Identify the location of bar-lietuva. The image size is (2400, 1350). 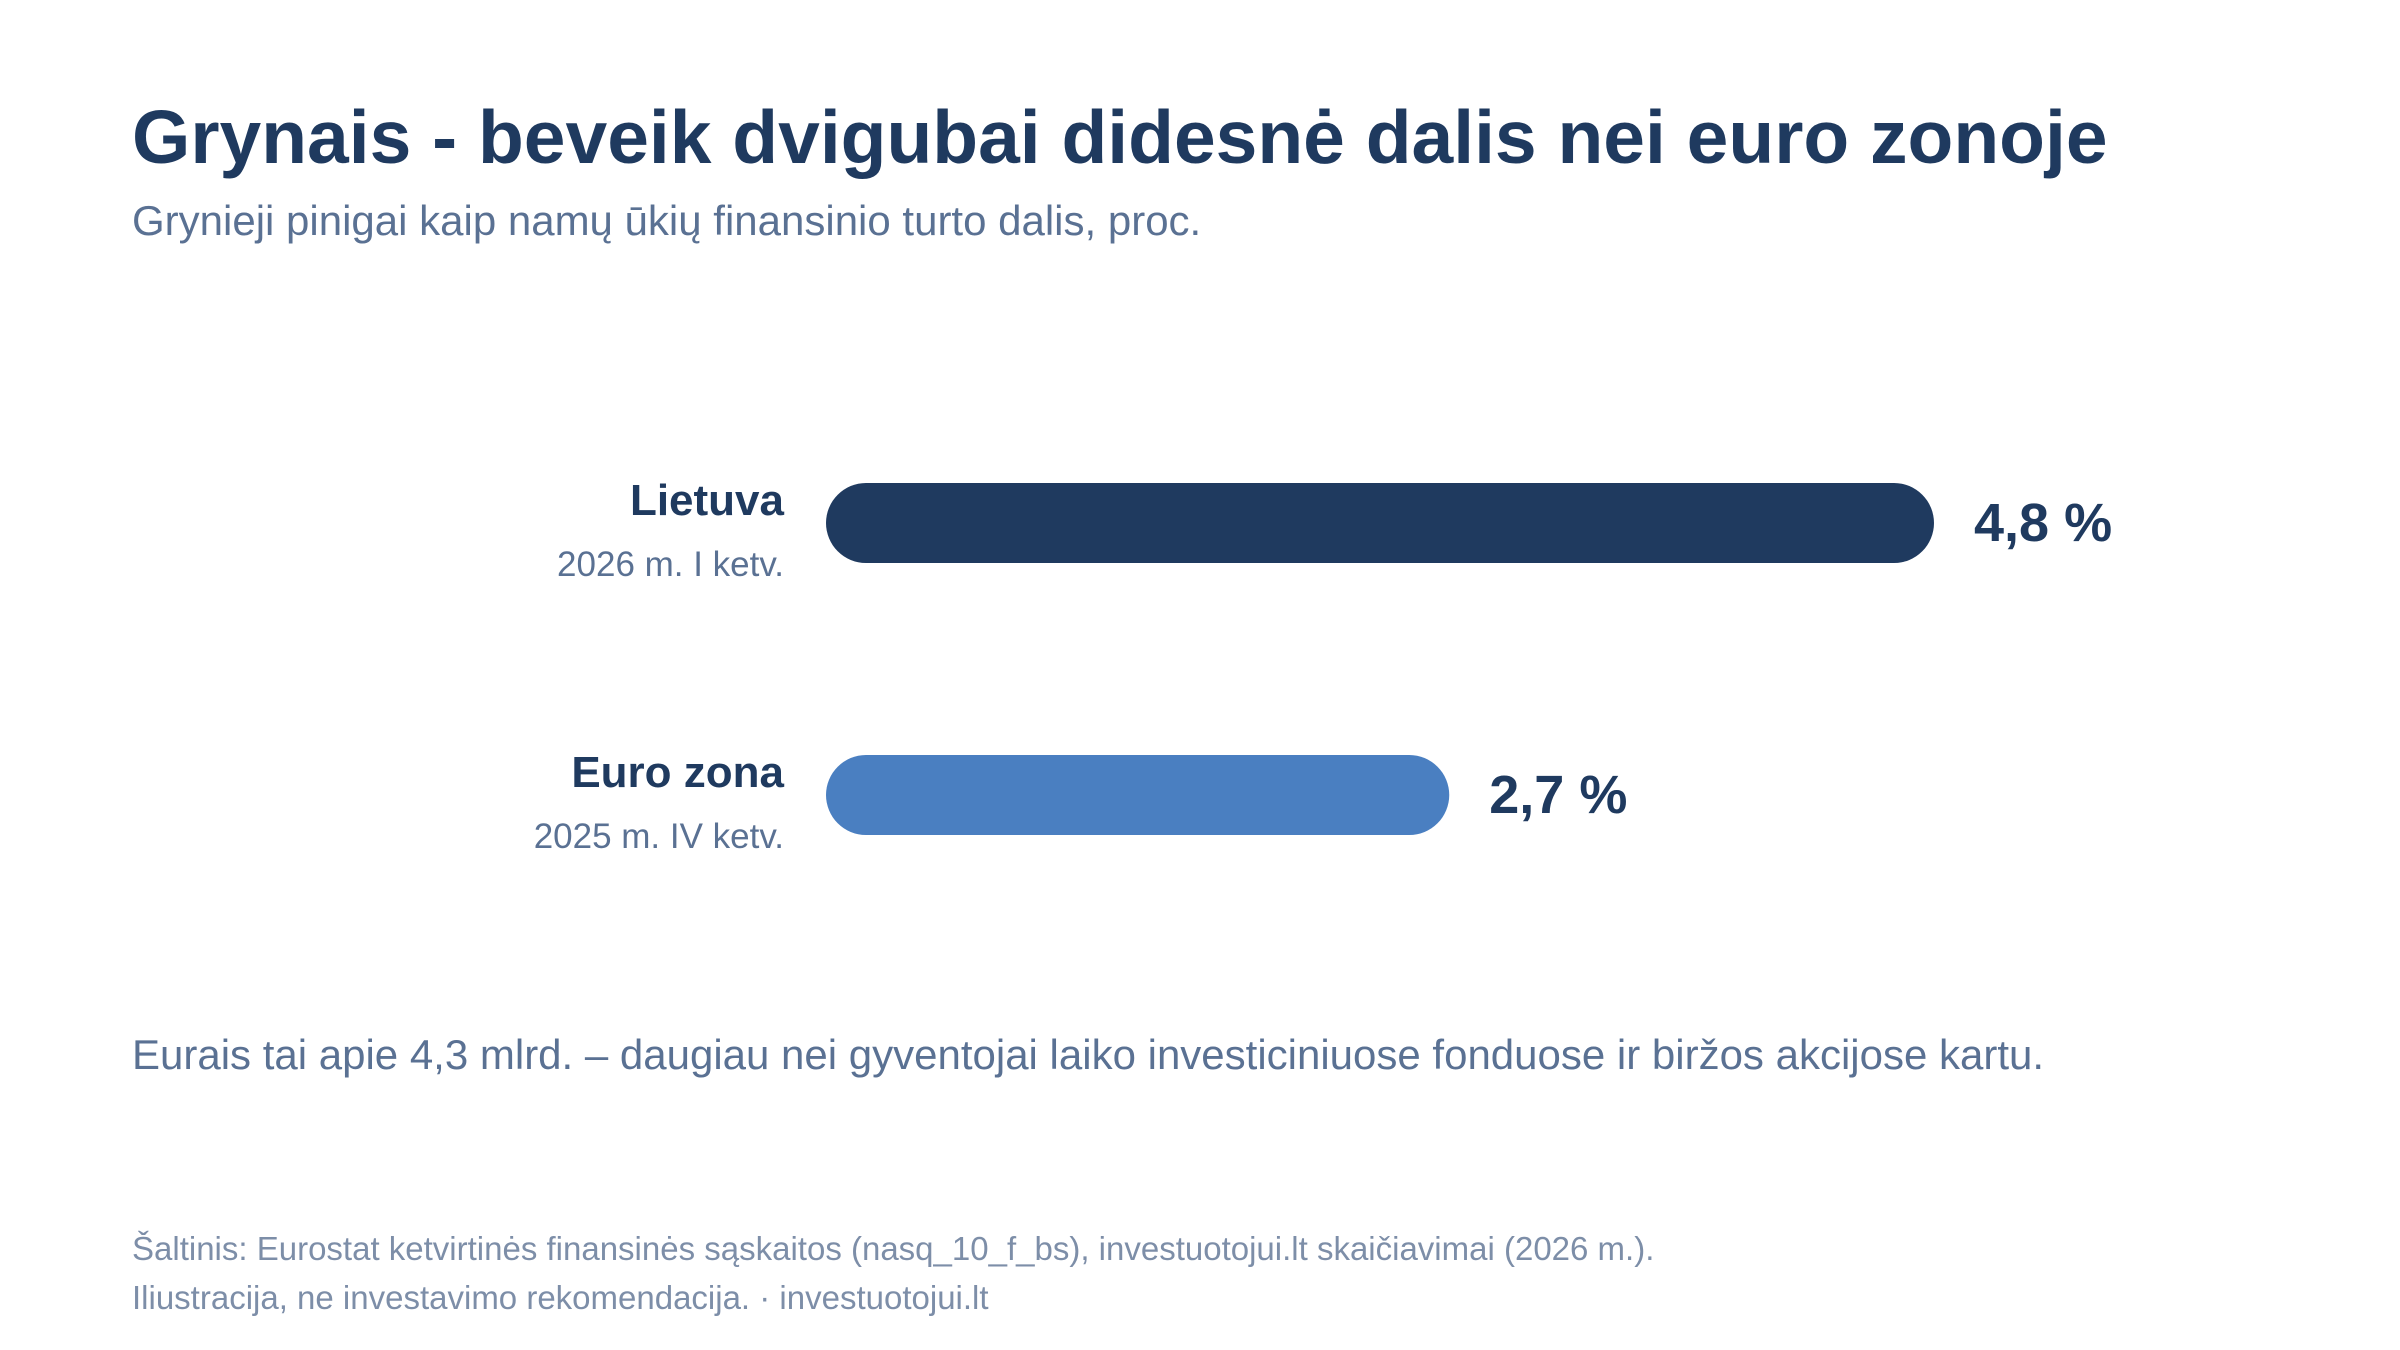
(1380, 523).